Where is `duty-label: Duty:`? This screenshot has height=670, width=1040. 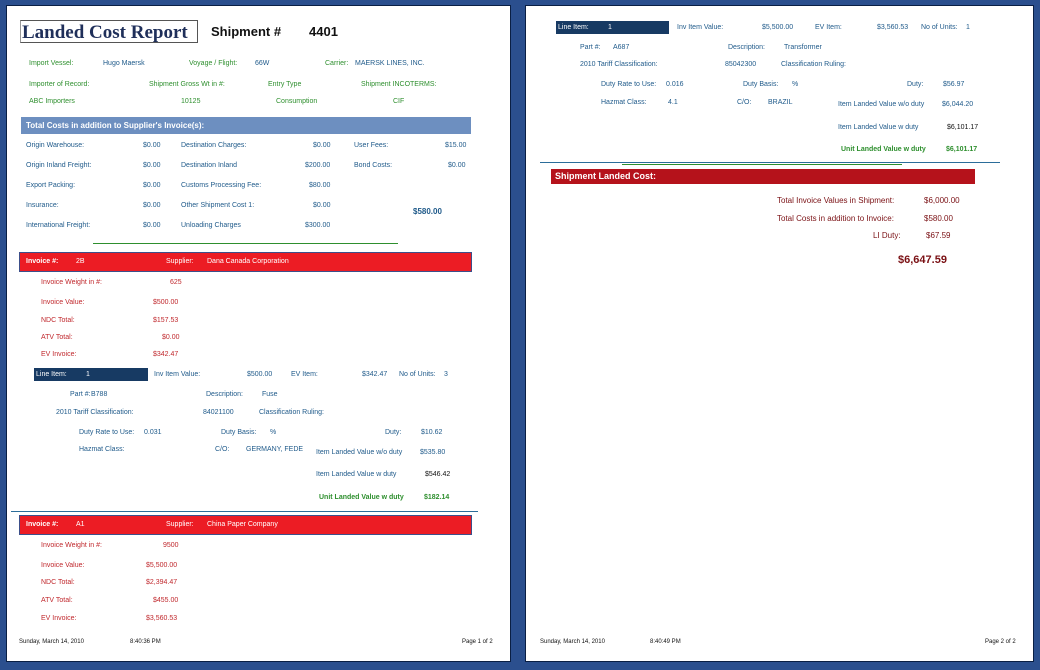 duty-label: Duty: is located at coordinates (915, 84).